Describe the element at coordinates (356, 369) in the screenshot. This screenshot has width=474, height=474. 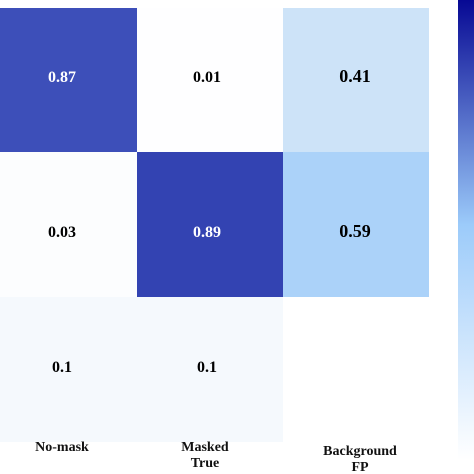
I see `heatmap-cell-r2-c2` at that location.